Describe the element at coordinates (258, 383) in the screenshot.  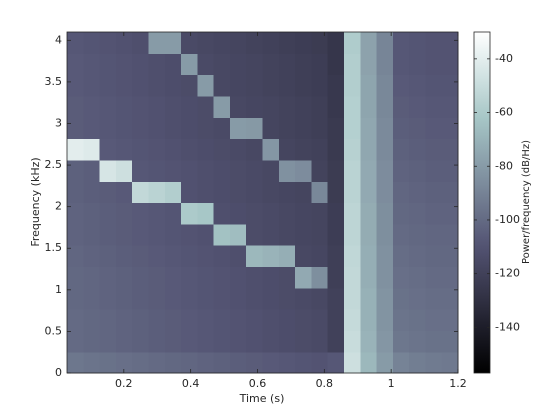
I see `x-tick-label: 0.6` at that location.